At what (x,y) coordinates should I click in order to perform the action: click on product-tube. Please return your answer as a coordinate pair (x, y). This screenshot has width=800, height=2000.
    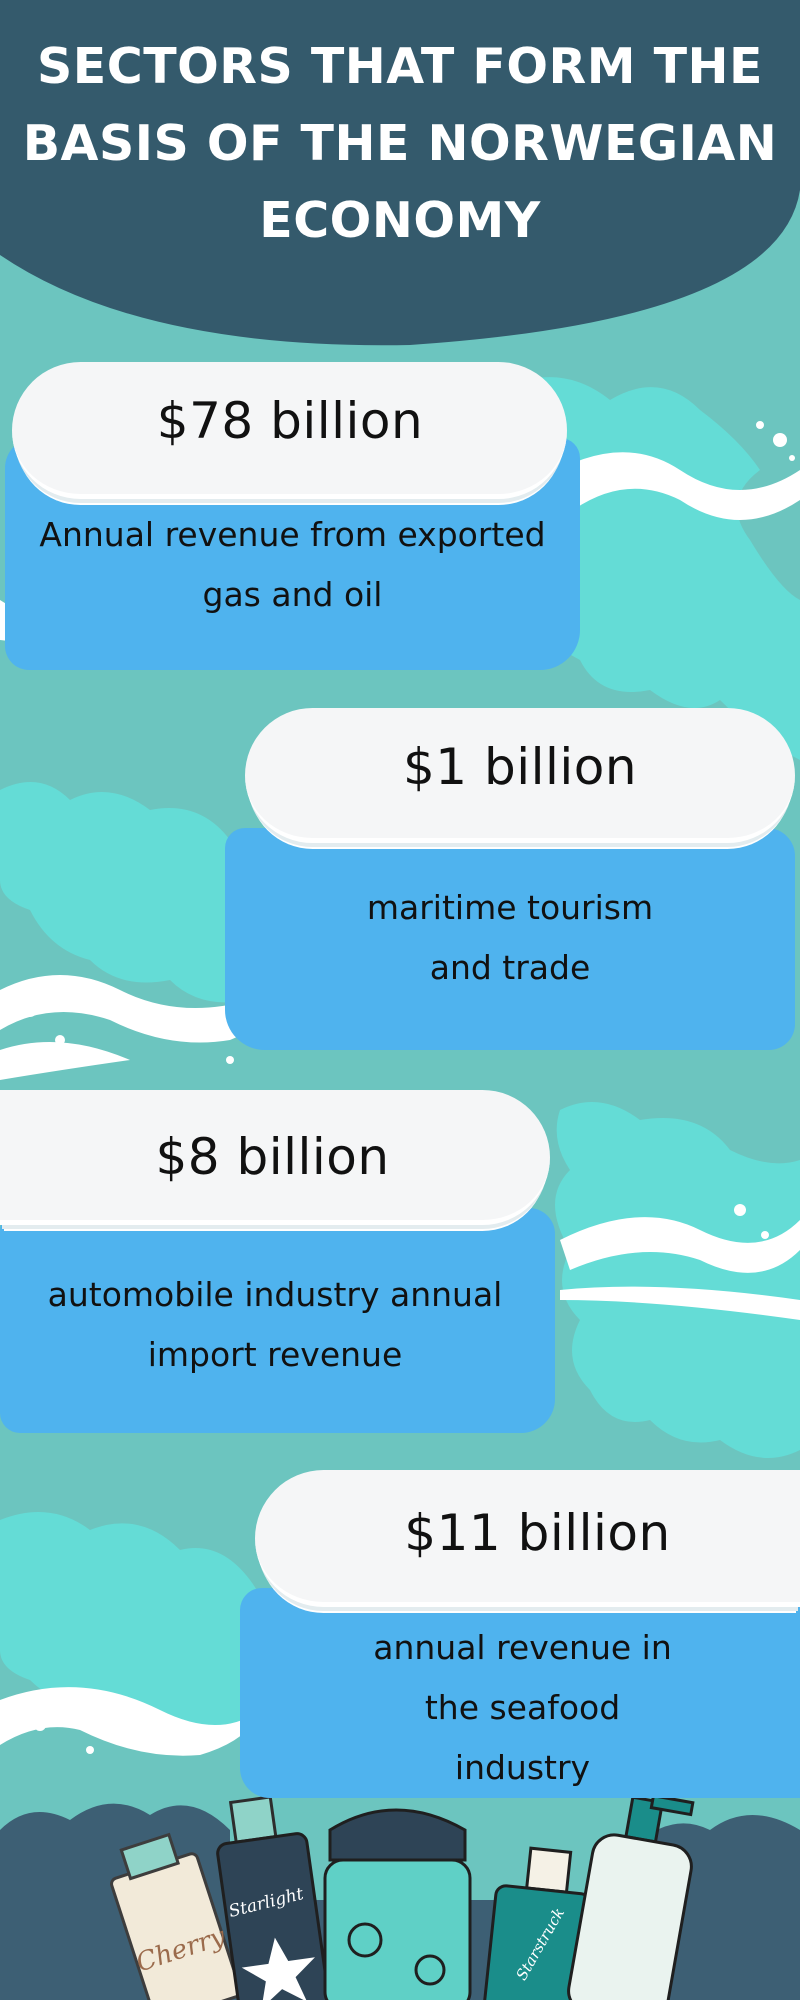
    Looking at the image, I should click on (176, 1916).